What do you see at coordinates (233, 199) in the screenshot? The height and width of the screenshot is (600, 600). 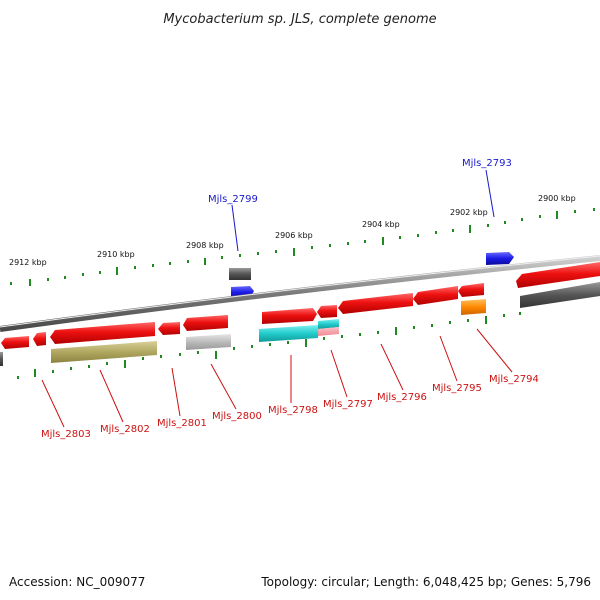 I see `gene-label-mjls-2799: Mjls_2799` at bounding box center [233, 199].